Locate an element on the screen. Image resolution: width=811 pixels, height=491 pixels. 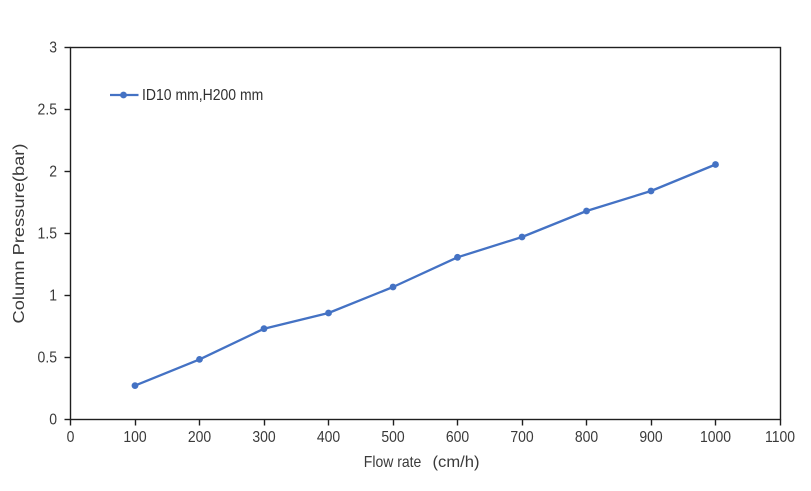
svg-text: 300 is located at coordinates (263, 437).